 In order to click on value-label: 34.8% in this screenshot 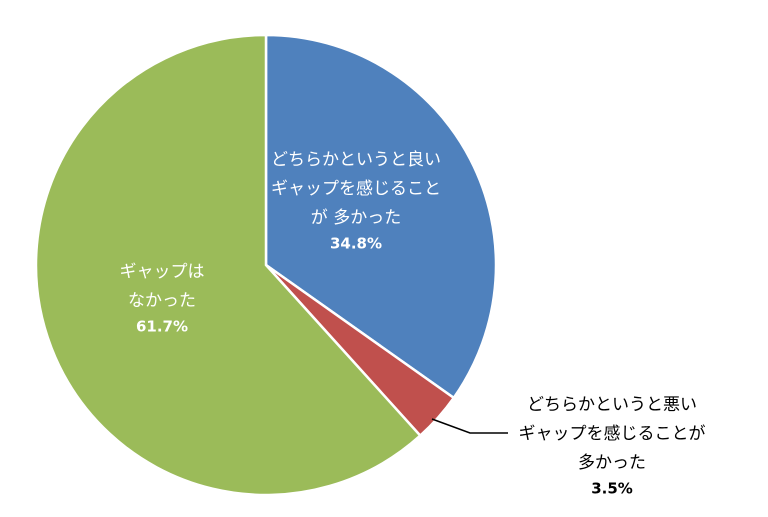, I will do `click(356, 244)`.